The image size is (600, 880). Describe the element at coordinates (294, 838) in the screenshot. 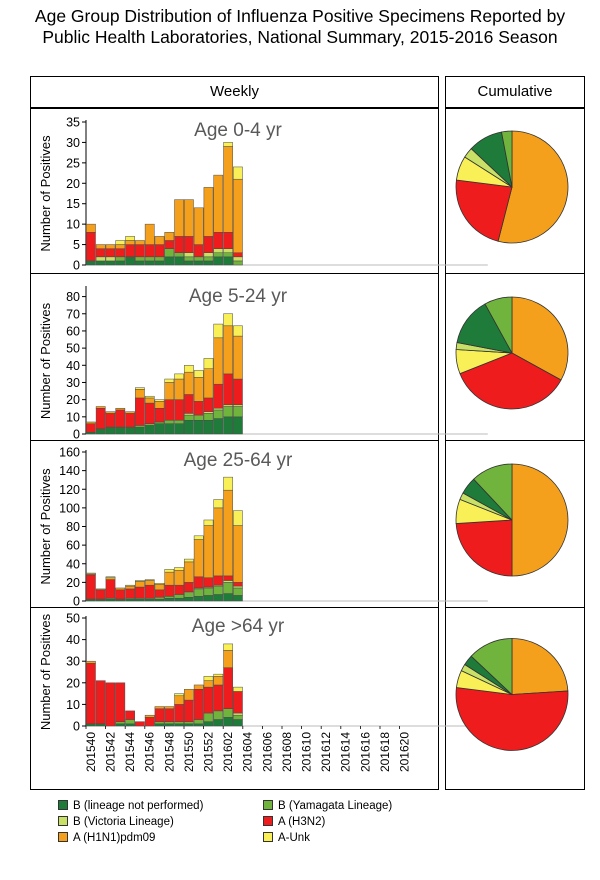

I see `legend-label: A-Unk` at that location.